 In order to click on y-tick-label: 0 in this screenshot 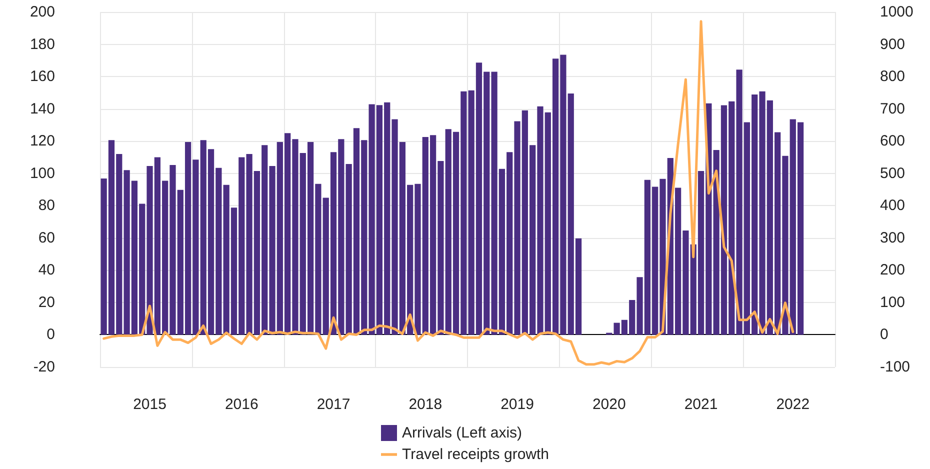, I will do `click(50, 335)`.